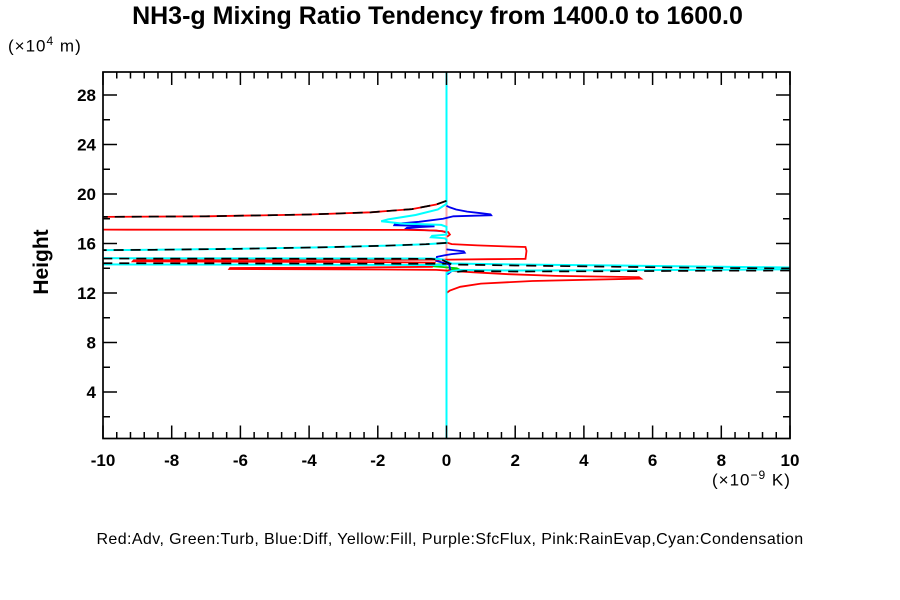  What do you see at coordinates (514, 460) in the screenshot?
I see `x-tick-label: 2` at bounding box center [514, 460].